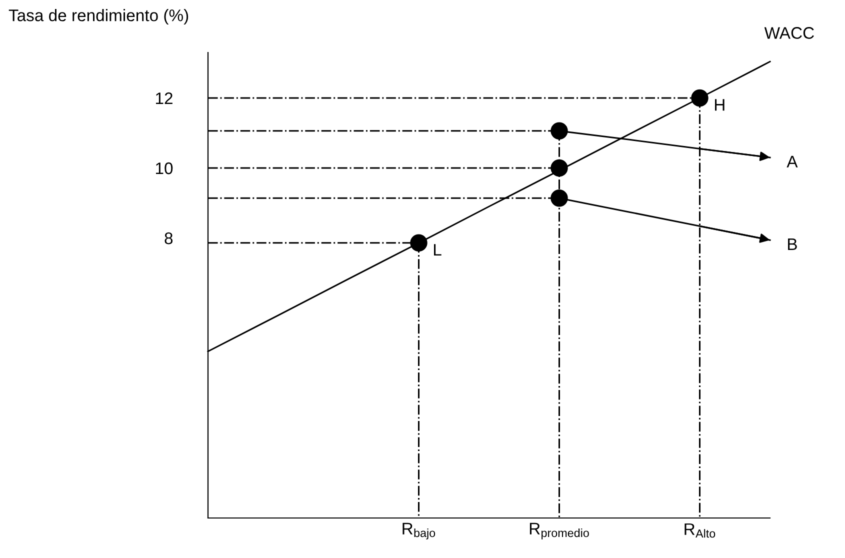 The height and width of the screenshot is (558, 845). What do you see at coordinates (792, 244) in the screenshot?
I see `legend-label: B` at bounding box center [792, 244].